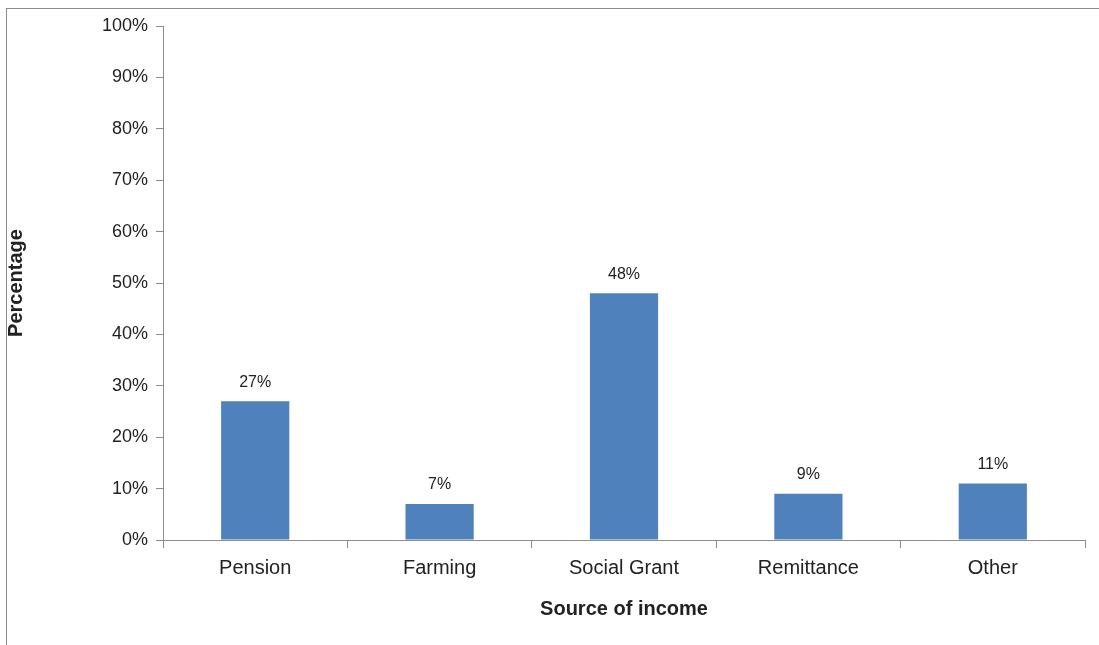 The image size is (1099, 645). What do you see at coordinates (624, 607) in the screenshot?
I see `x-axis-title: Source of income` at bounding box center [624, 607].